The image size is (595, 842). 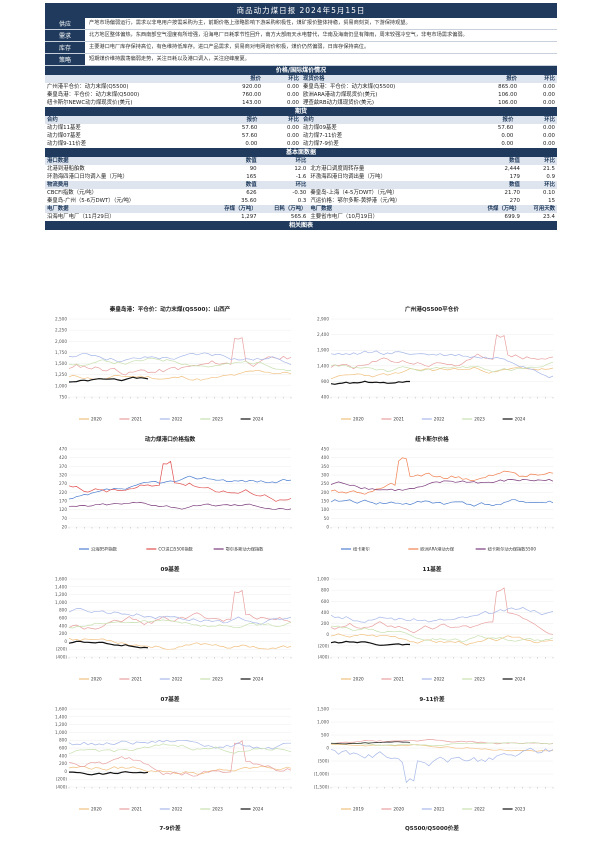 What do you see at coordinates (217, 419) in the screenshot?
I see `legend-label: 2023` at bounding box center [217, 419].